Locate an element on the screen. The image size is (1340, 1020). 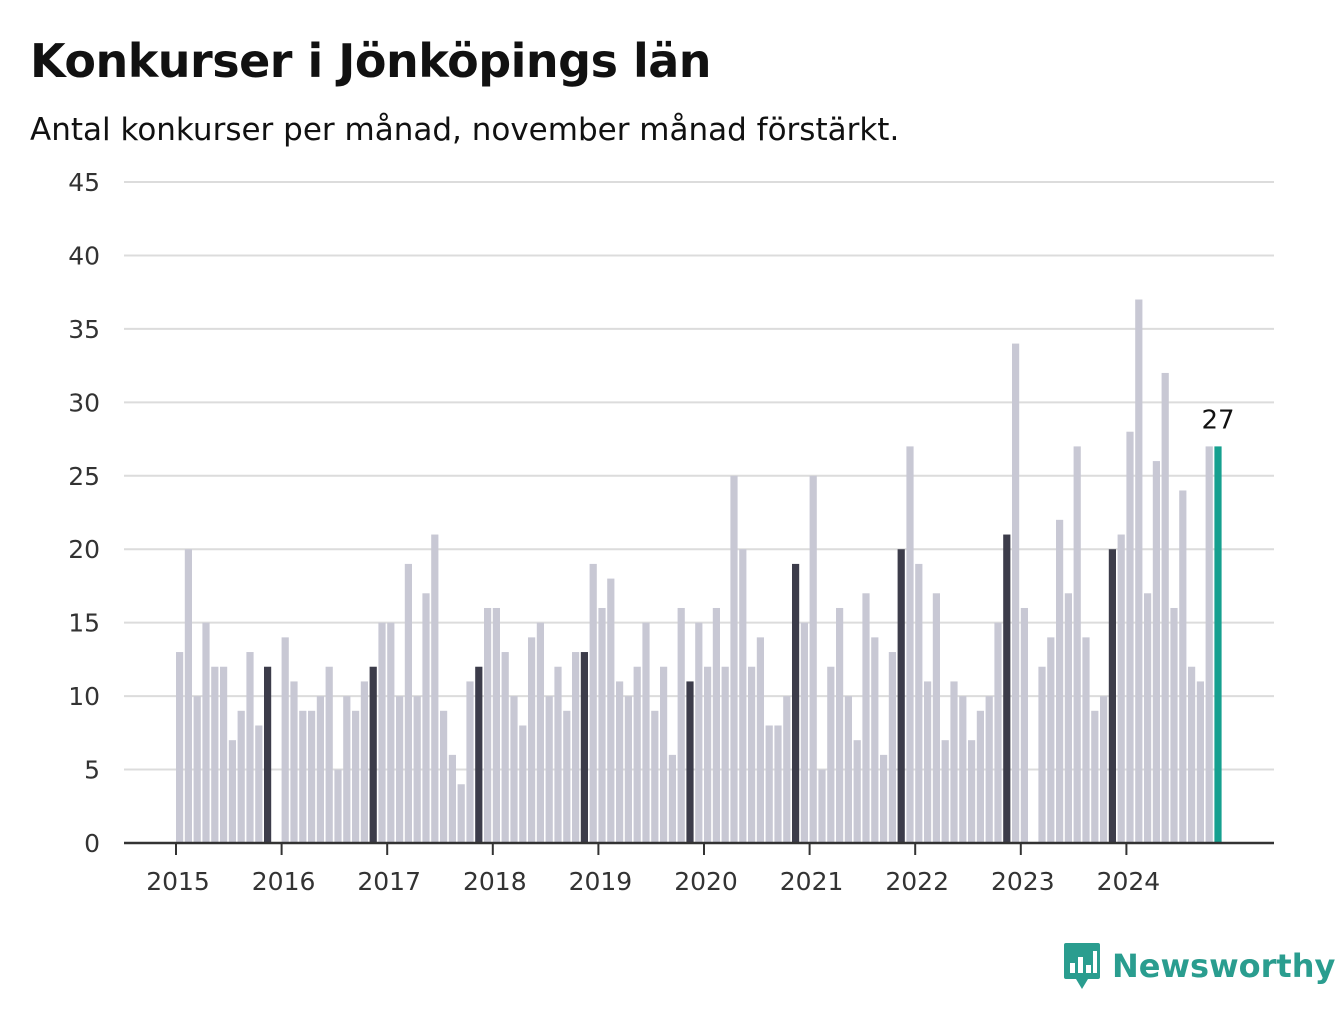
y-tick-label: 30 is located at coordinates (84, 402).